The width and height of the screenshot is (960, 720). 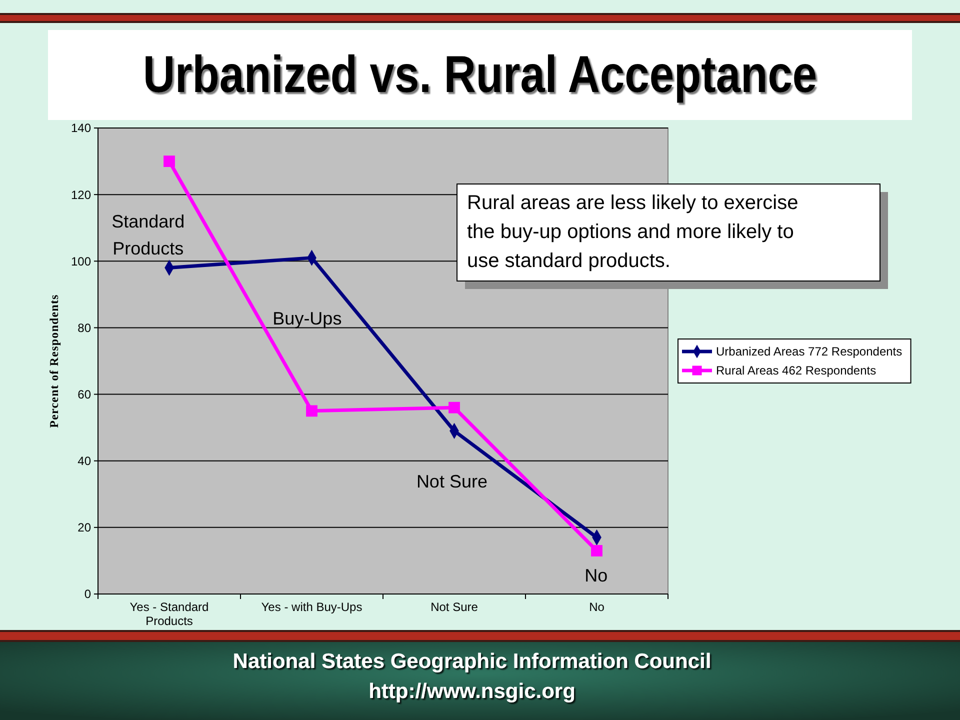 What do you see at coordinates (88, 594) in the screenshot?
I see `y-tick-label: 0` at bounding box center [88, 594].